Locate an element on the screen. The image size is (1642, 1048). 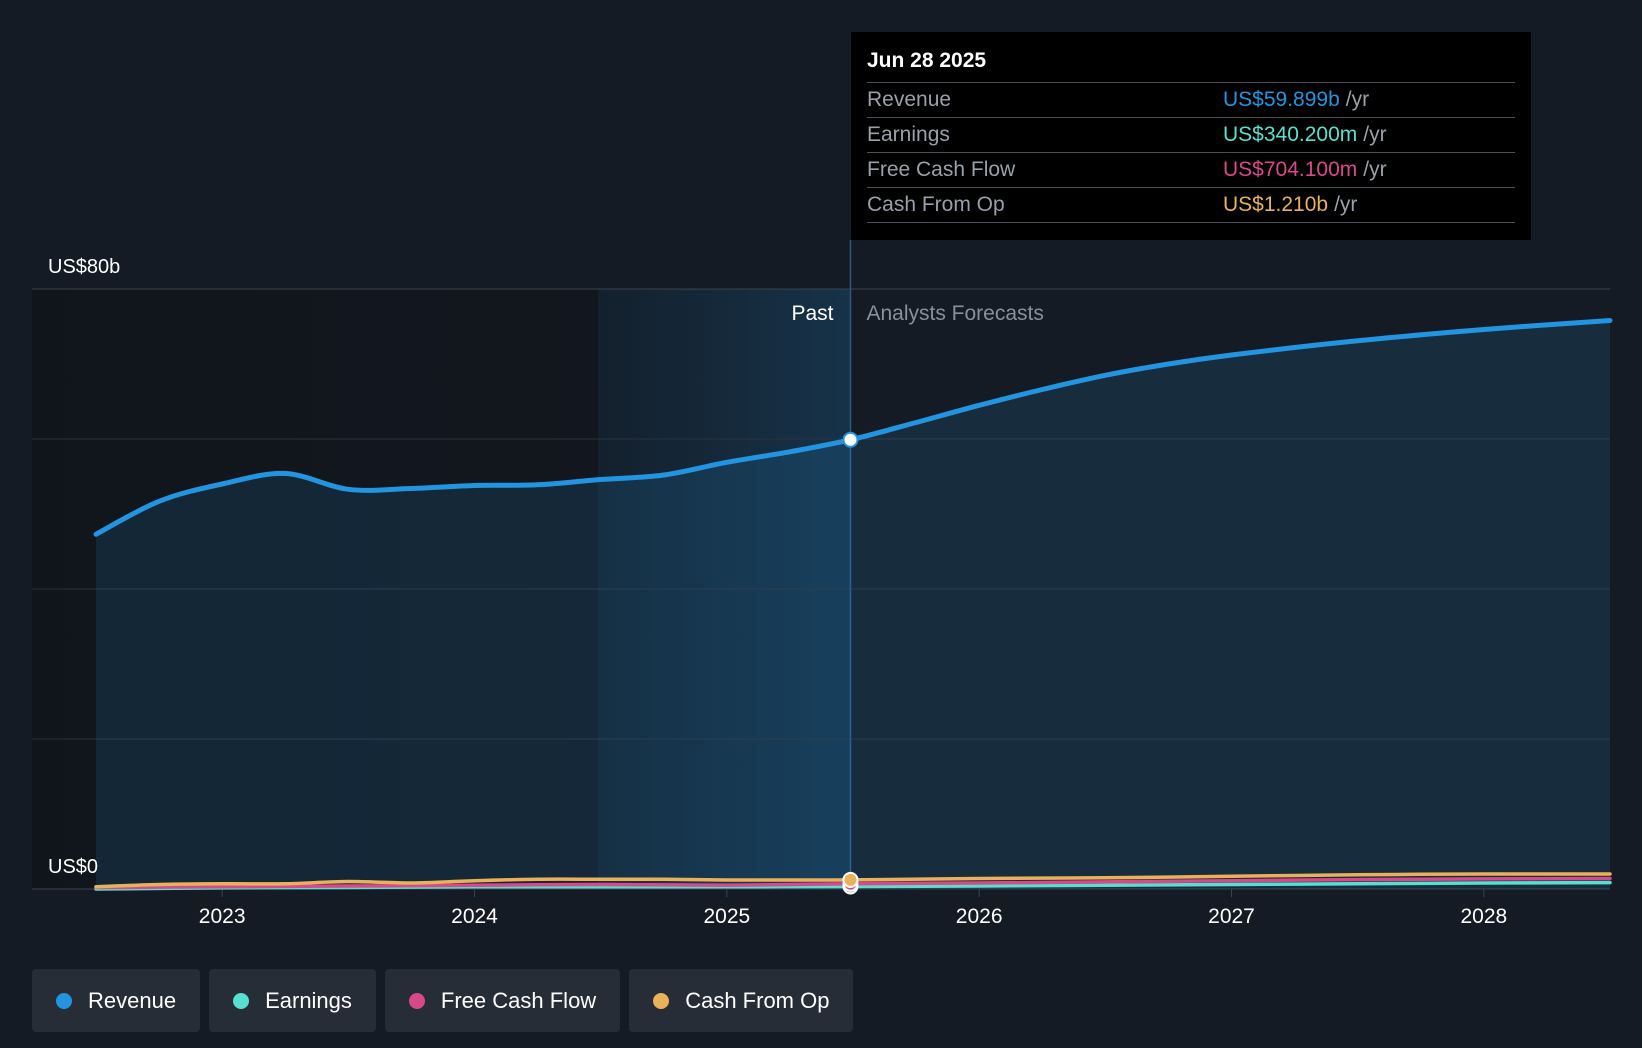
x-axis-tick-label: 2028 is located at coordinates (1483, 916).